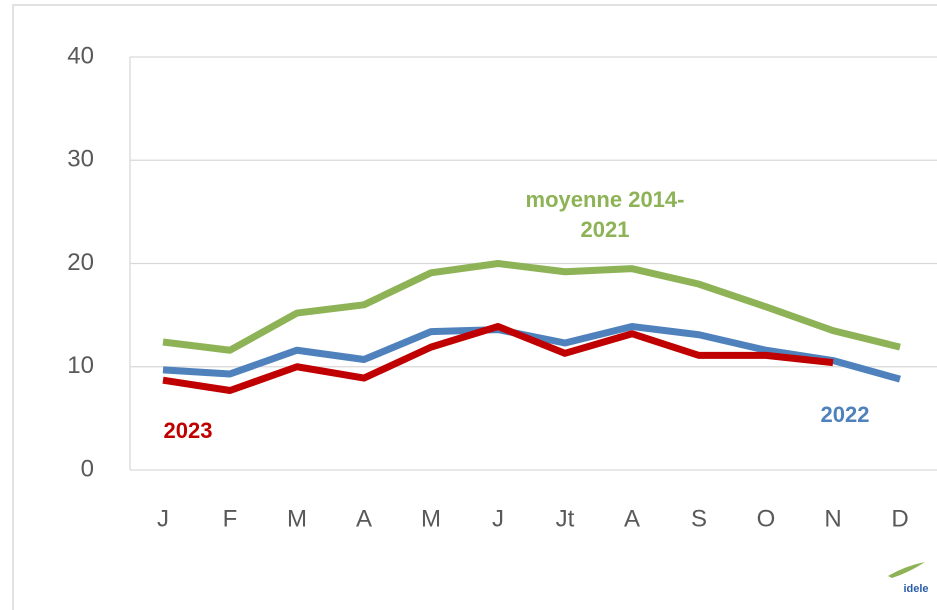 Image resolution: width=937 pixels, height=610 pixels. Describe the element at coordinates (605, 214) in the screenshot. I see `series-label: moyenne 2014-2021` at that location.